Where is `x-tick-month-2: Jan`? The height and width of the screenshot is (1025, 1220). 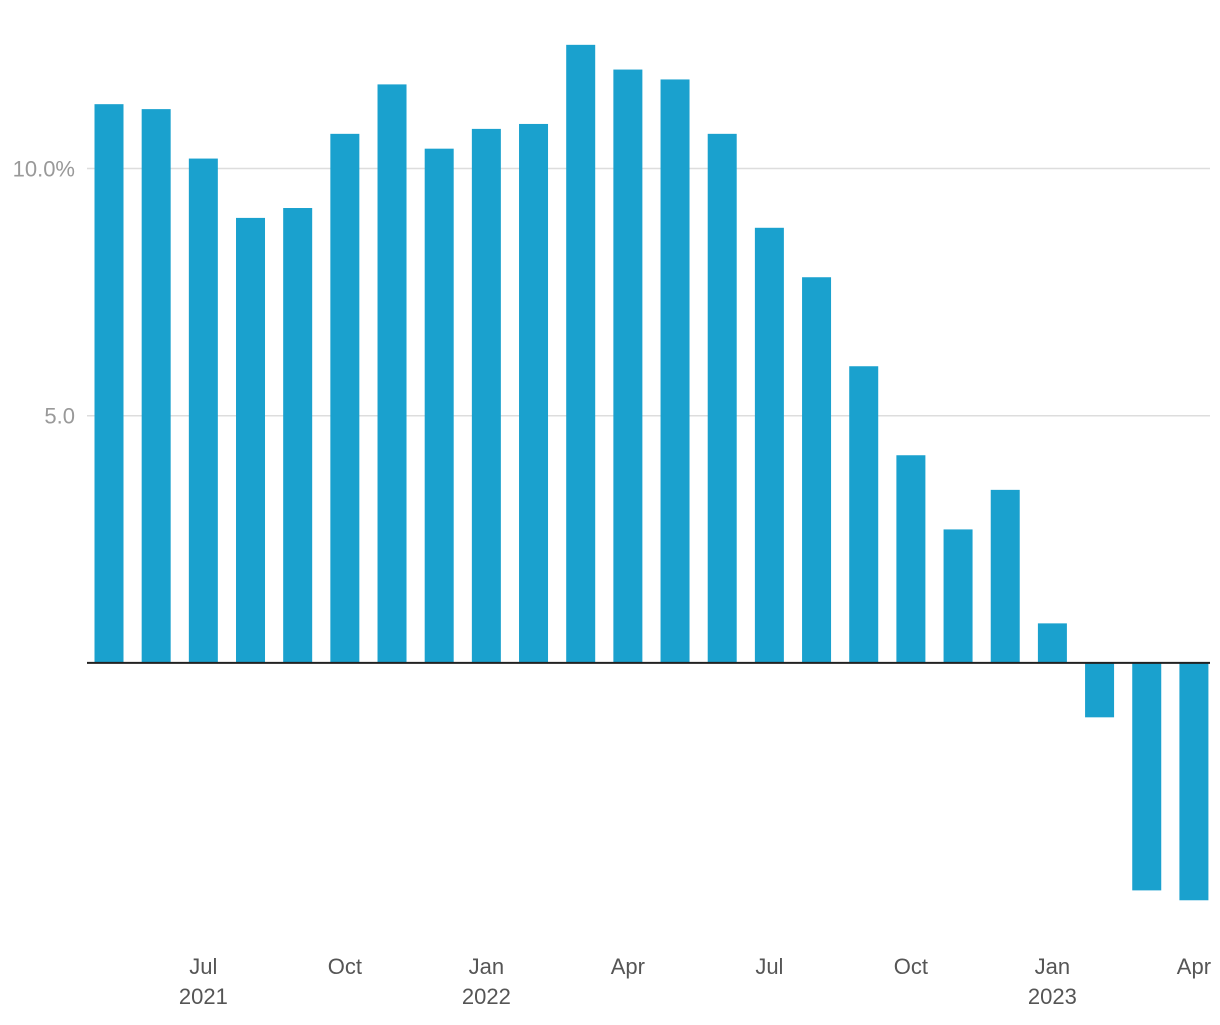 x-tick-month-2: Jan is located at coordinates (486, 966).